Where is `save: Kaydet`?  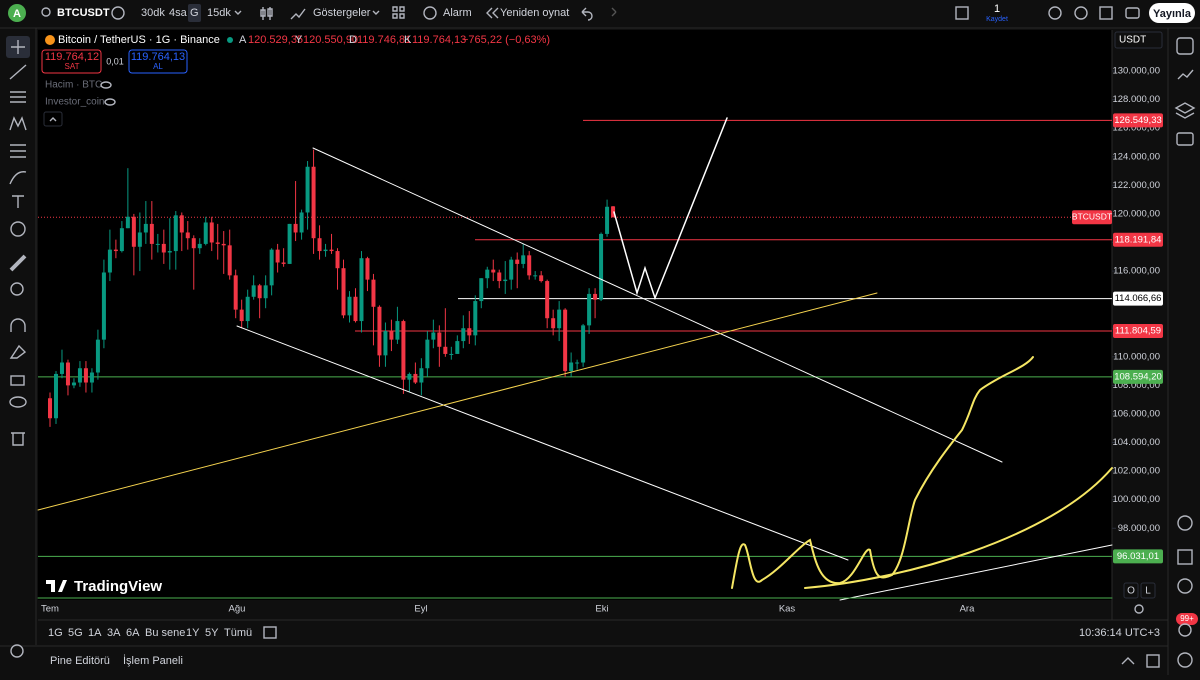
save: Kaydet is located at coordinates (997, 19).